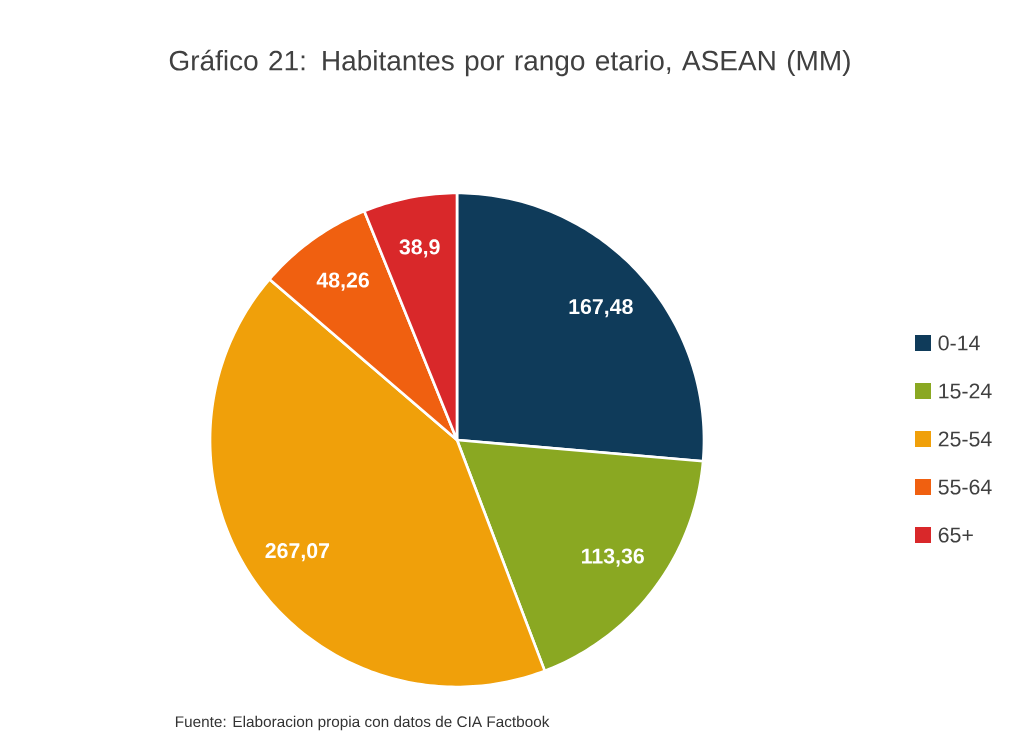 The image size is (1018, 753). Describe the element at coordinates (613, 557) in the screenshot. I see `data-label: 113,36` at that location.